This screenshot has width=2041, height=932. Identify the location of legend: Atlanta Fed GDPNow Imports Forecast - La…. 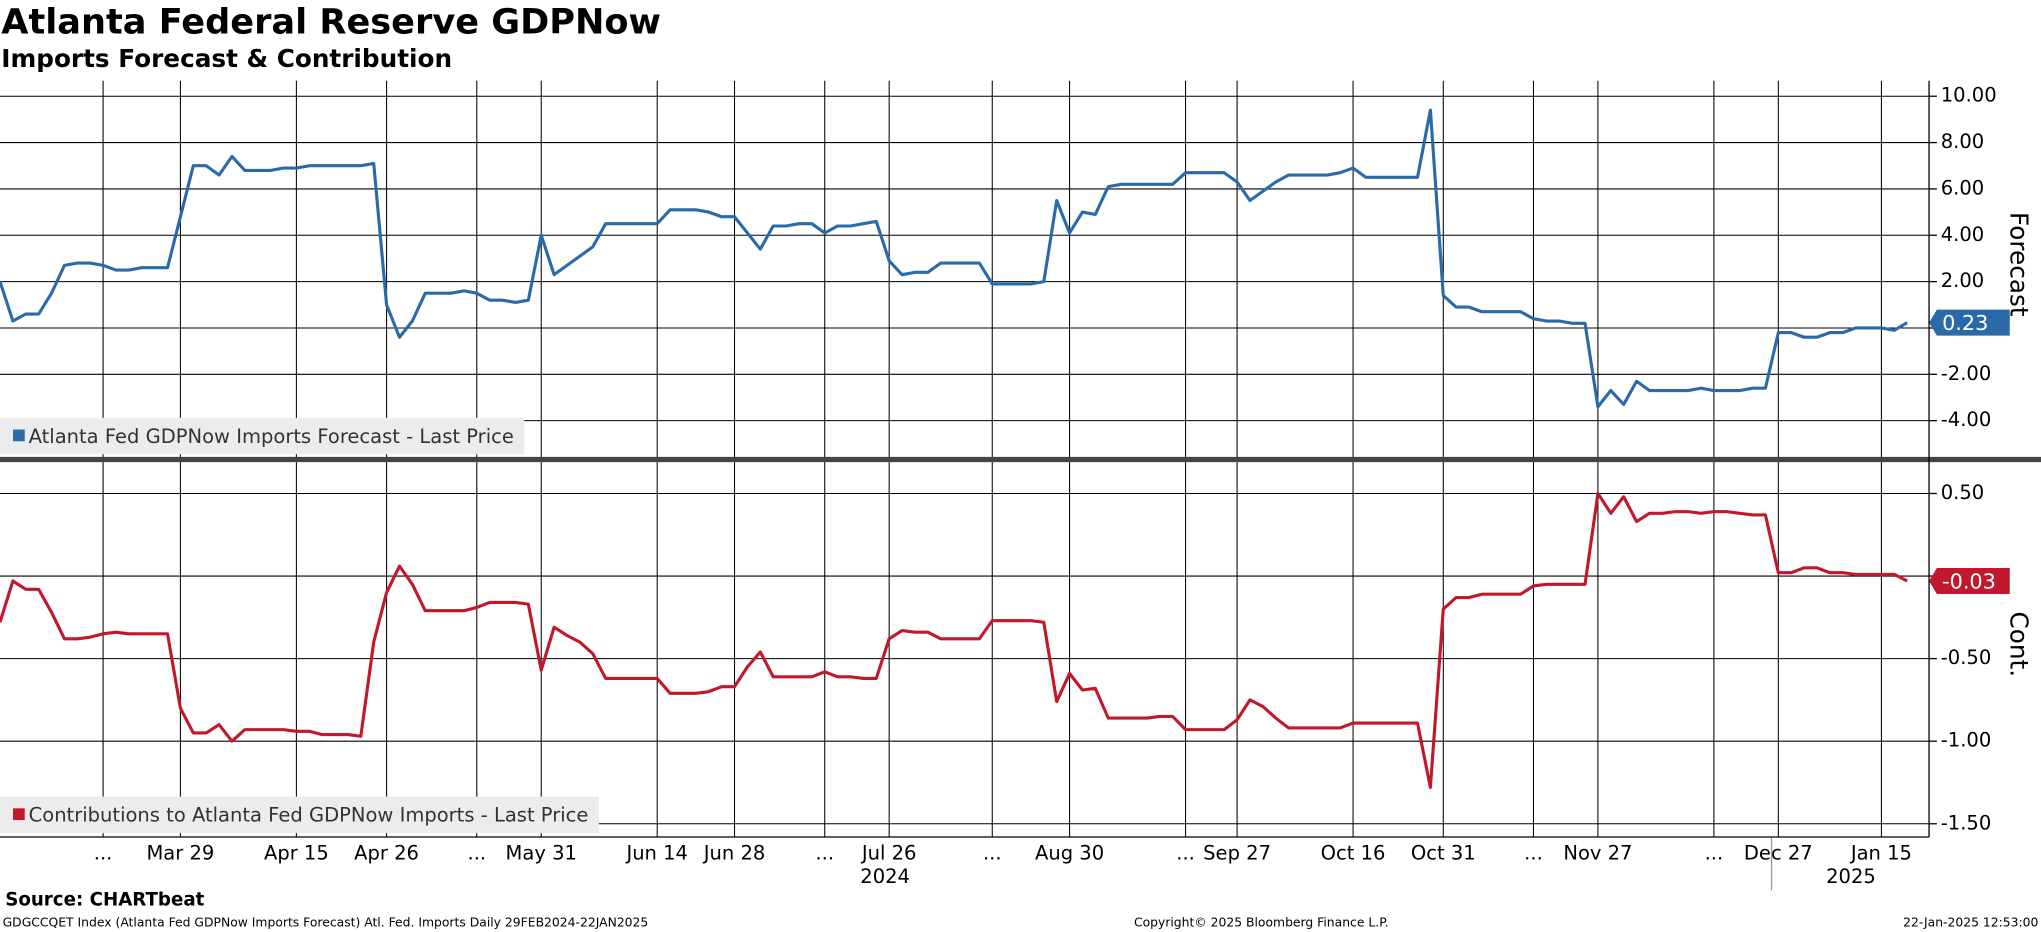
(262, 436).